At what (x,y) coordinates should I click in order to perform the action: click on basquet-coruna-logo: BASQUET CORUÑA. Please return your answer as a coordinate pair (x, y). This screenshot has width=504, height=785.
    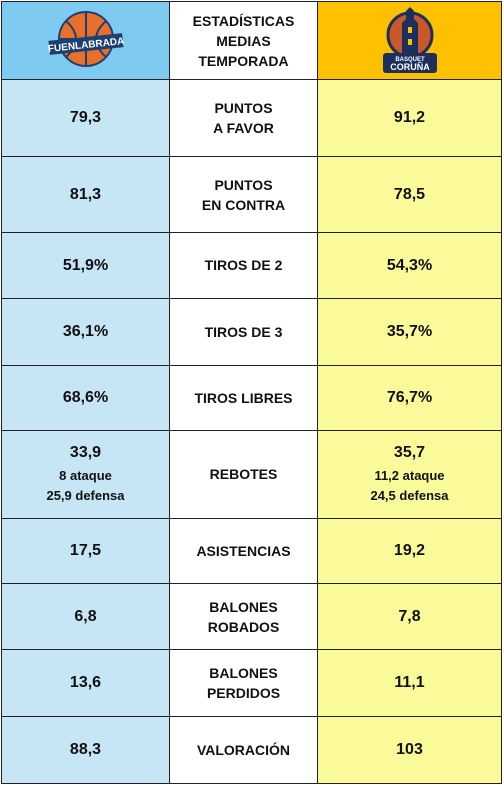
    Looking at the image, I should click on (409, 39).